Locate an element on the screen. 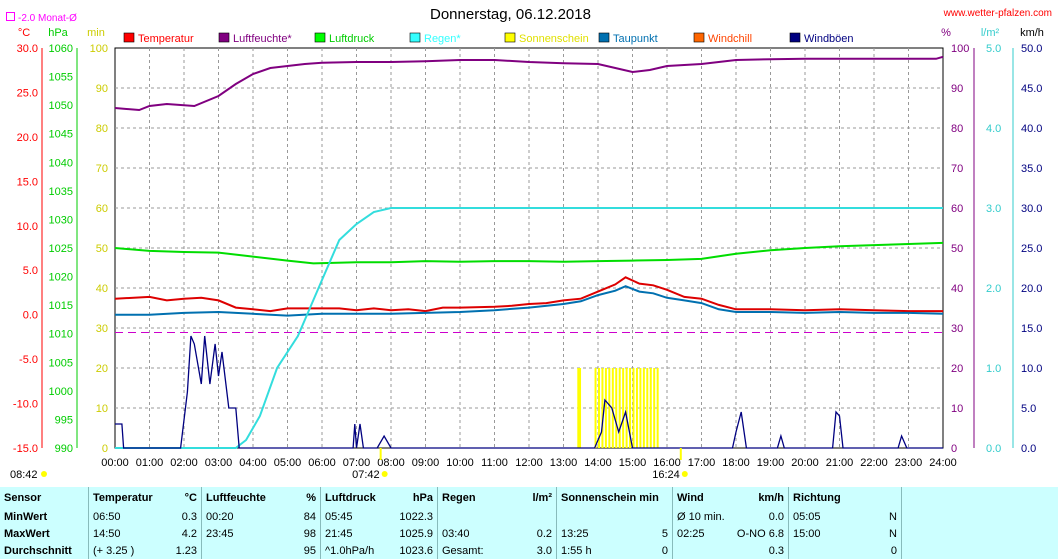 The height and width of the screenshot is (559, 1058). x-tick-label: 19:00 is located at coordinates (771, 463).